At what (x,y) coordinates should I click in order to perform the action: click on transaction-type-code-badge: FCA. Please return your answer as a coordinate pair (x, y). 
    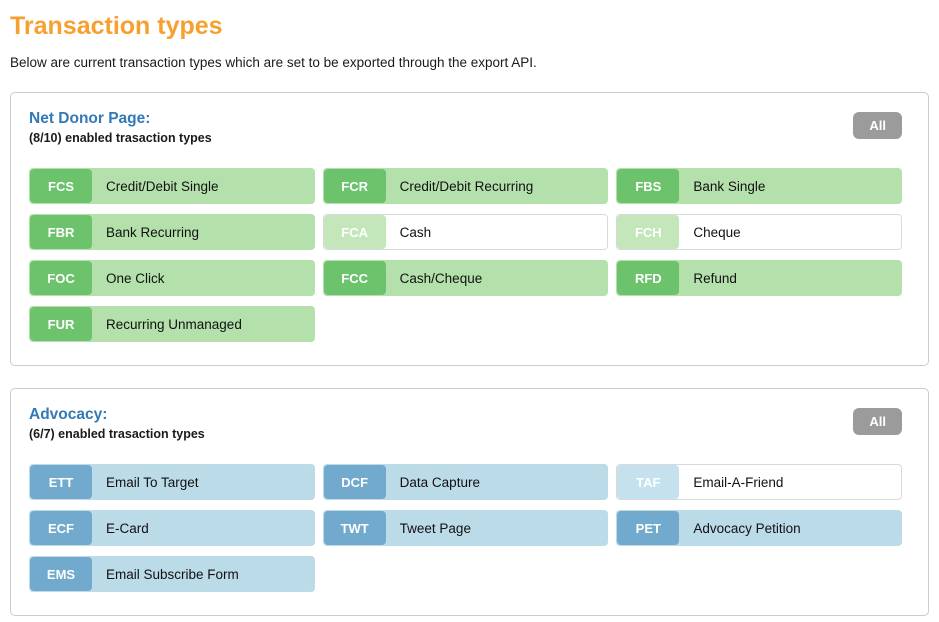
    Looking at the image, I should click on (354, 232).